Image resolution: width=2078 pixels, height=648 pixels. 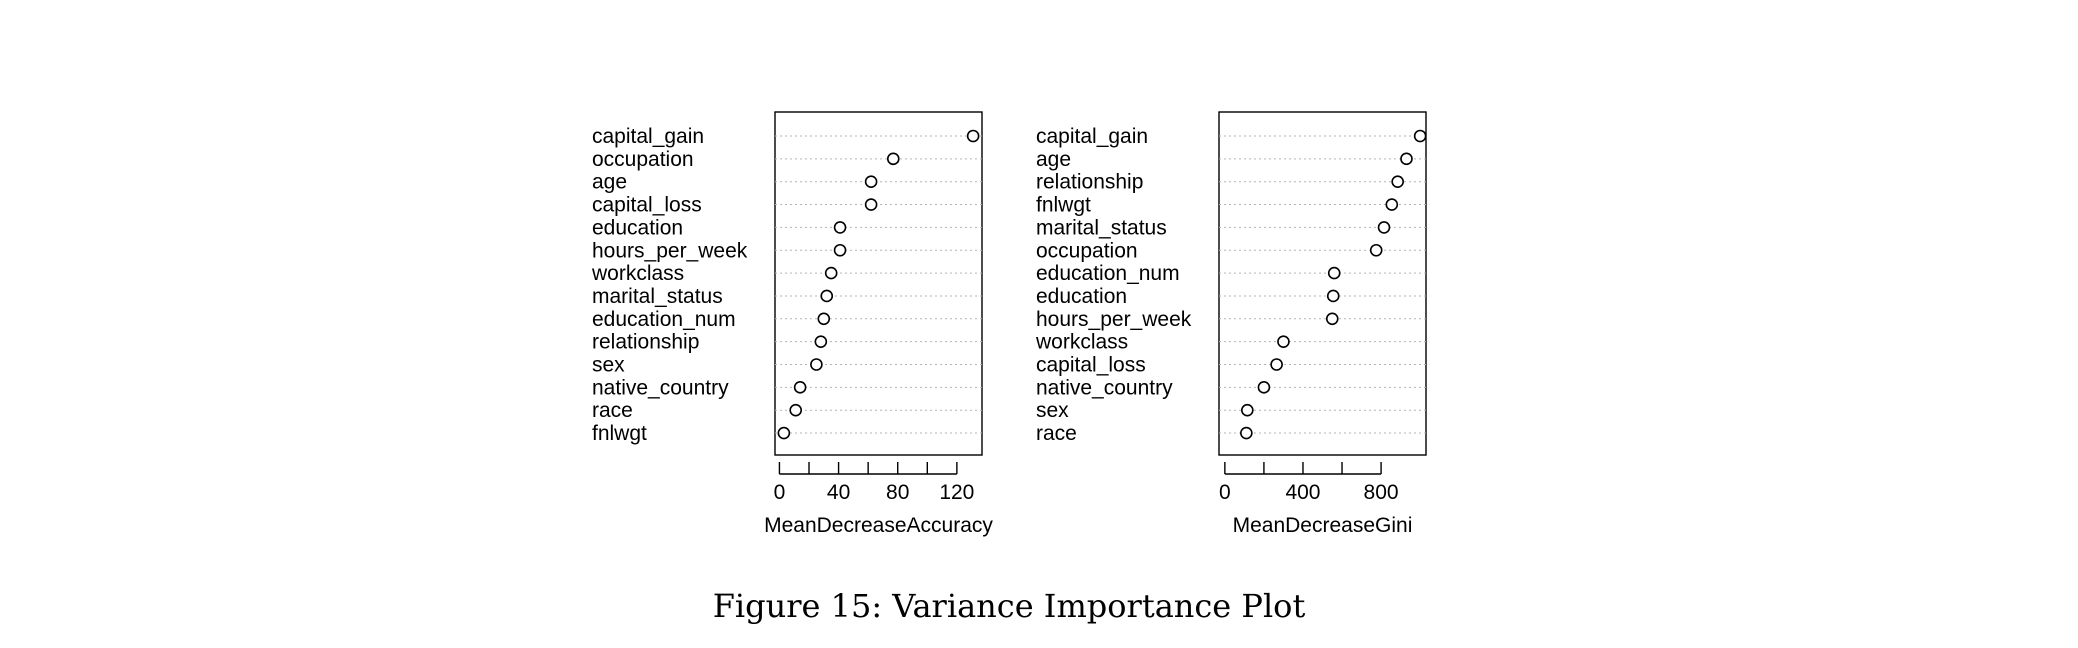 I want to click on x-tick-label: 80, so click(x=897, y=492).